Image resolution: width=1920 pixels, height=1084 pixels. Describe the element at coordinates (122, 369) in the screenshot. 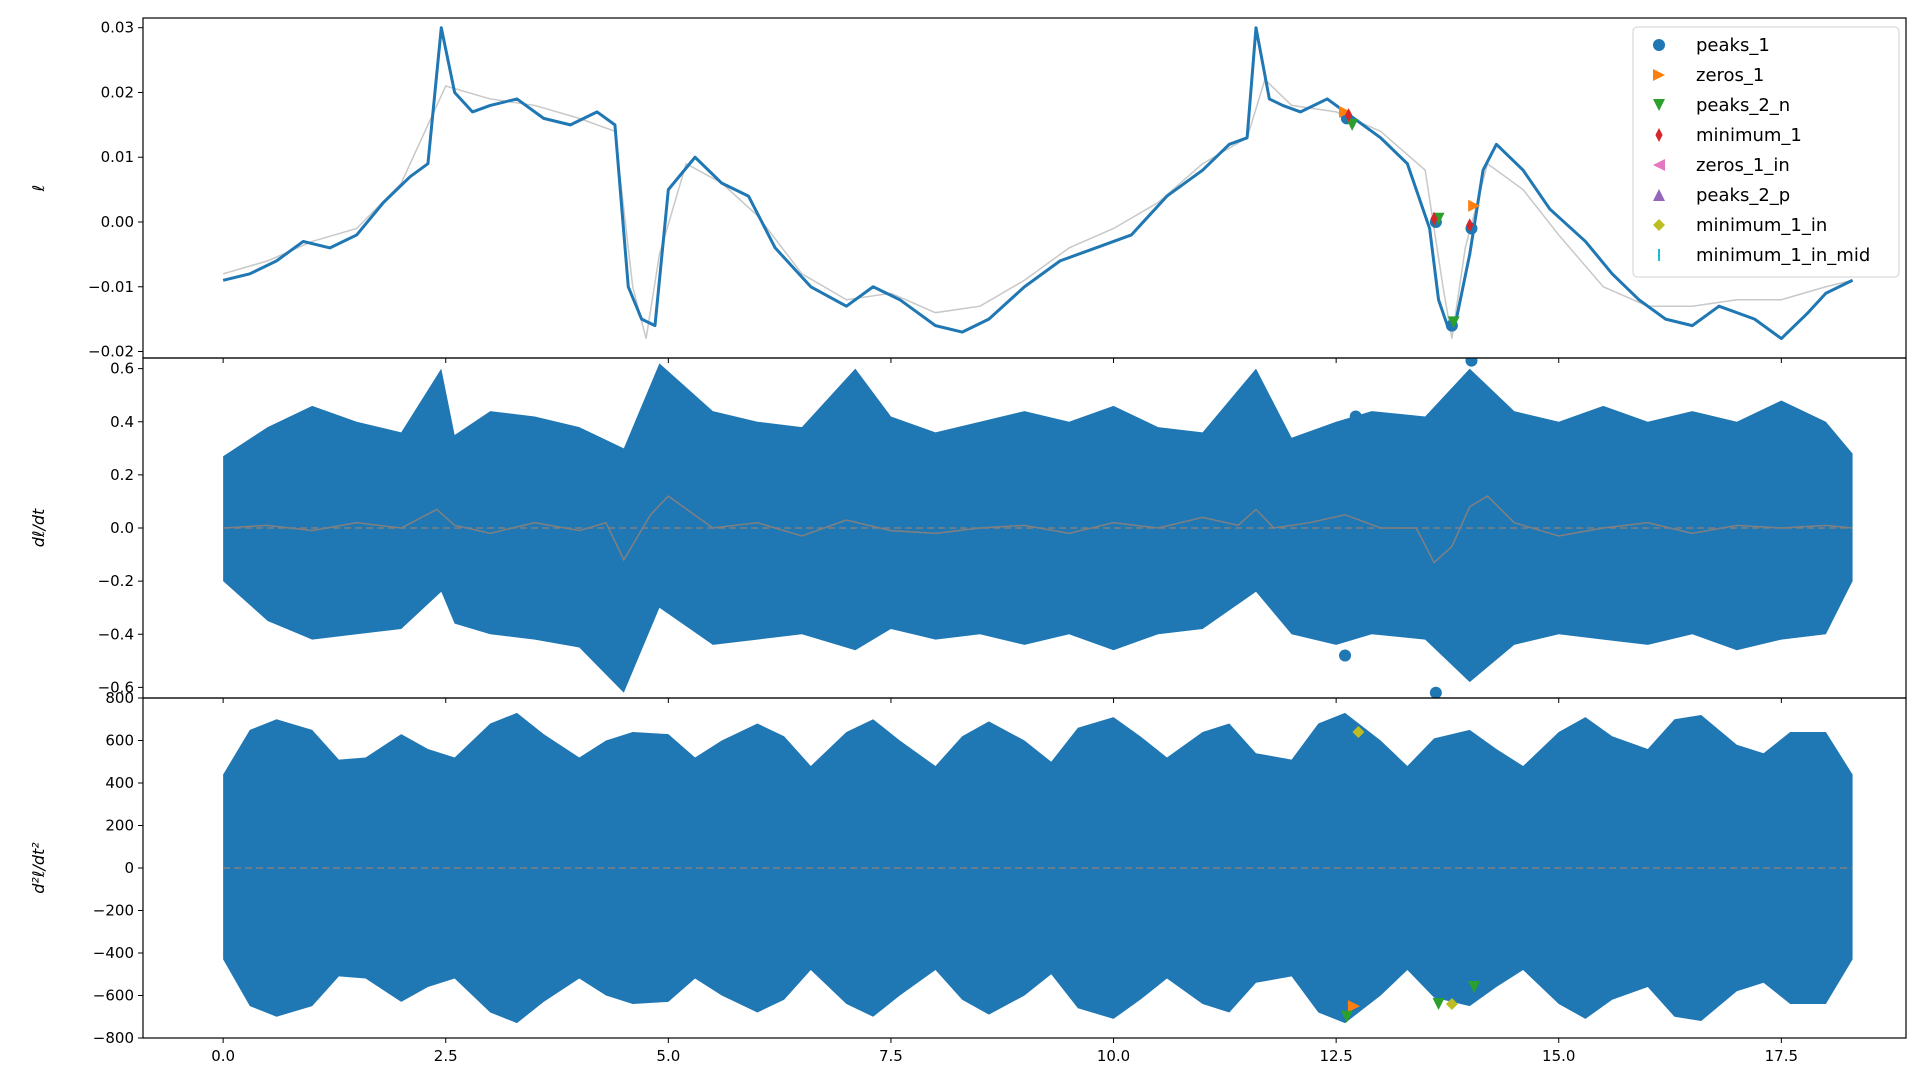

I see `y-tick-label: 0.6` at that location.